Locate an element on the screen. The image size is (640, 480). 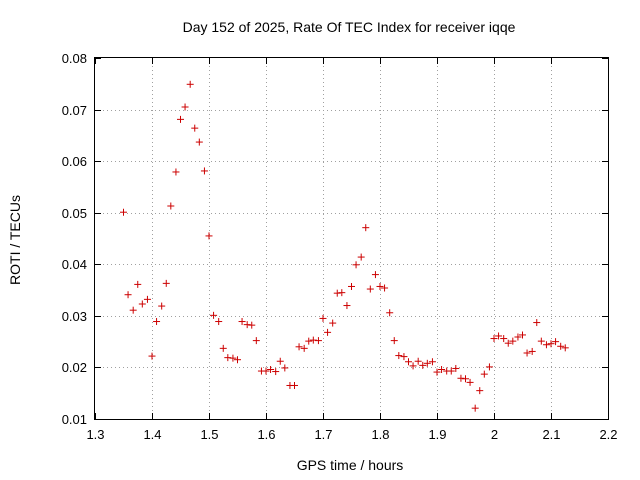
x-tick-label: 1.7 is located at coordinates (323, 434).